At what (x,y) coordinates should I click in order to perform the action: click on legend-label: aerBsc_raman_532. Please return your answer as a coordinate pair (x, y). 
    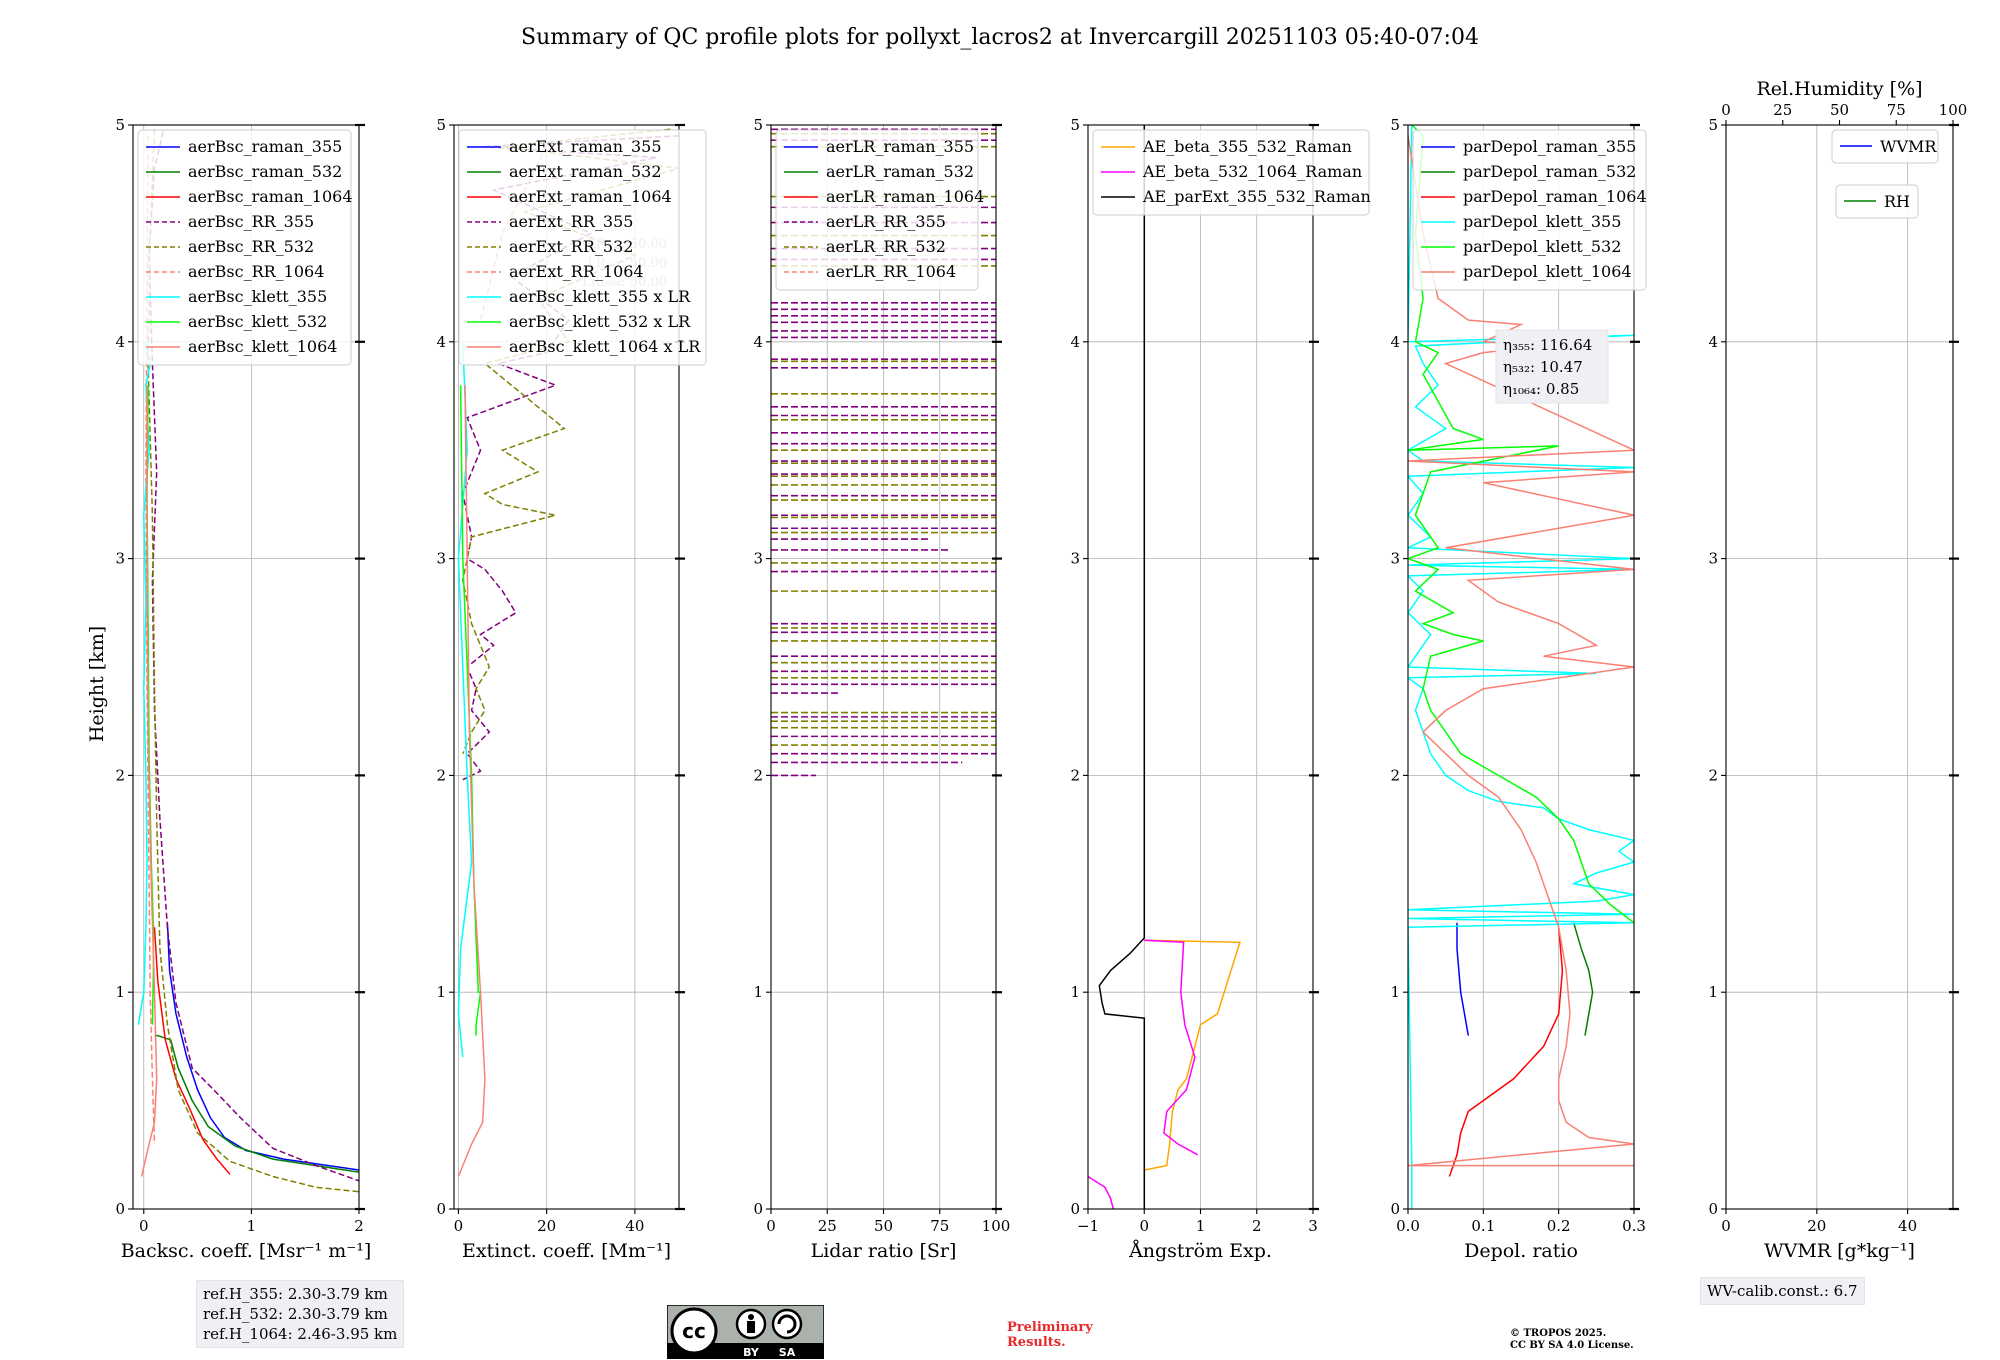
    Looking at the image, I should click on (265, 171).